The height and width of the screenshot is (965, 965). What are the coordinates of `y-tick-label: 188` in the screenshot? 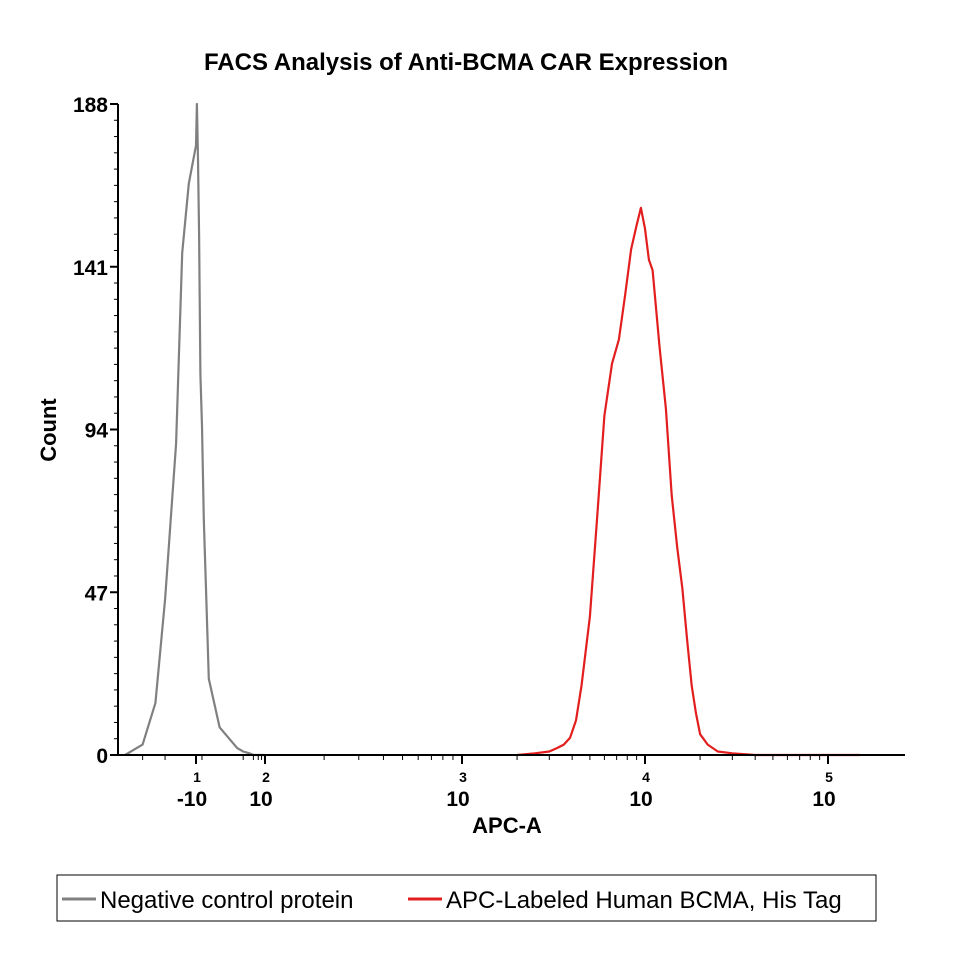 It's located at (90, 105).